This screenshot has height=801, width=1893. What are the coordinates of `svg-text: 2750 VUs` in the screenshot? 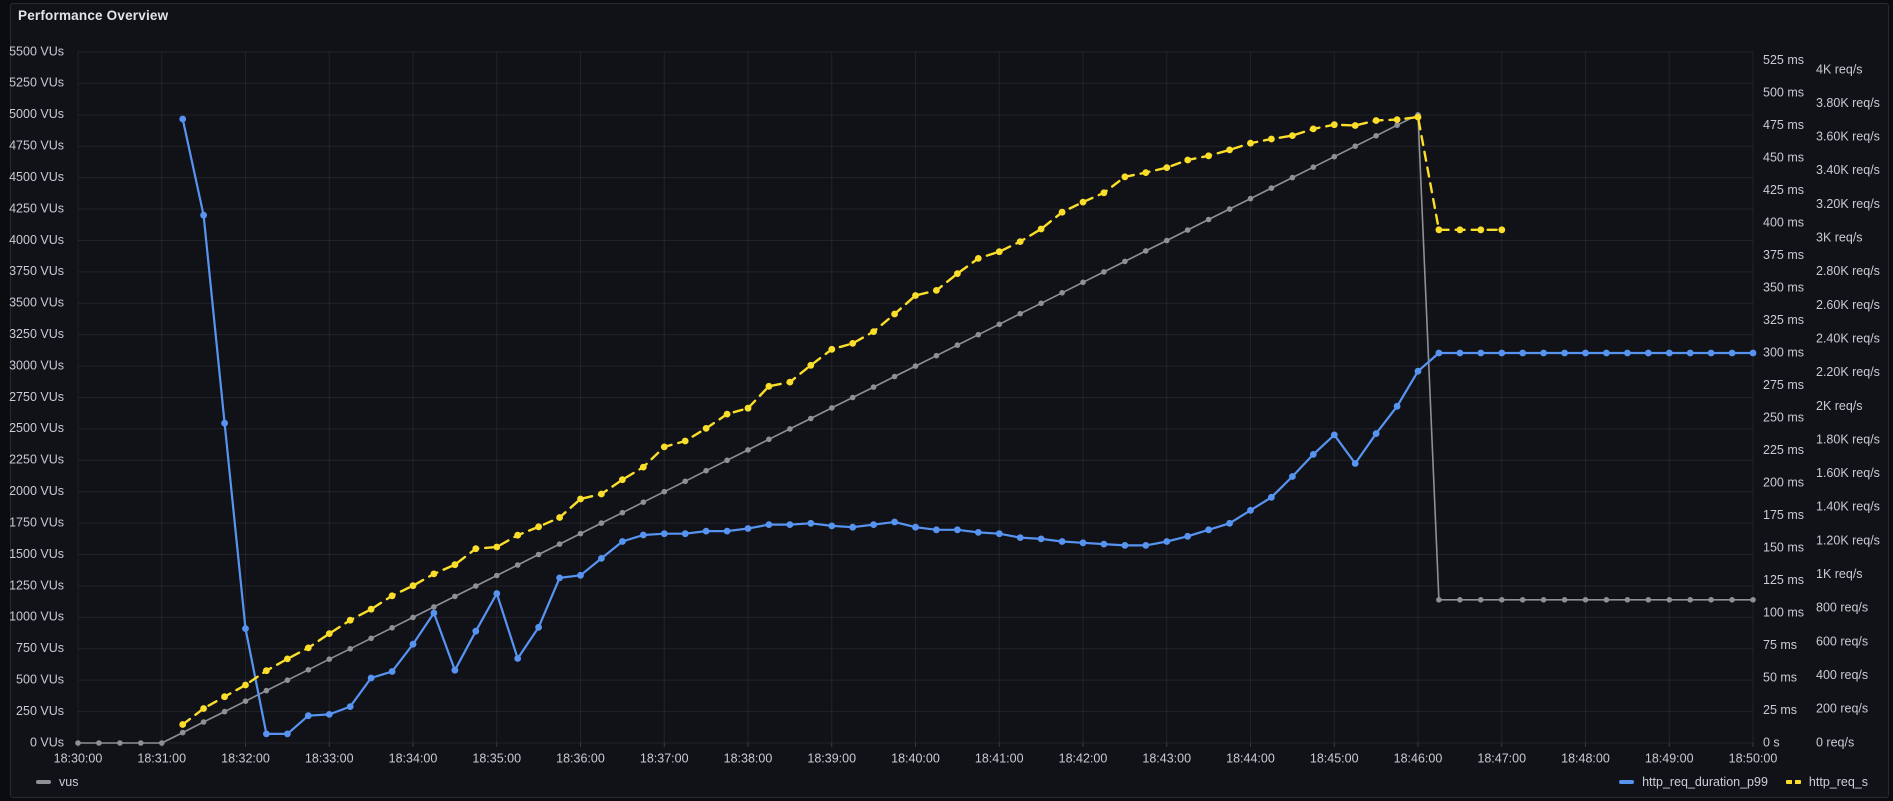 It's located at (36, 397).